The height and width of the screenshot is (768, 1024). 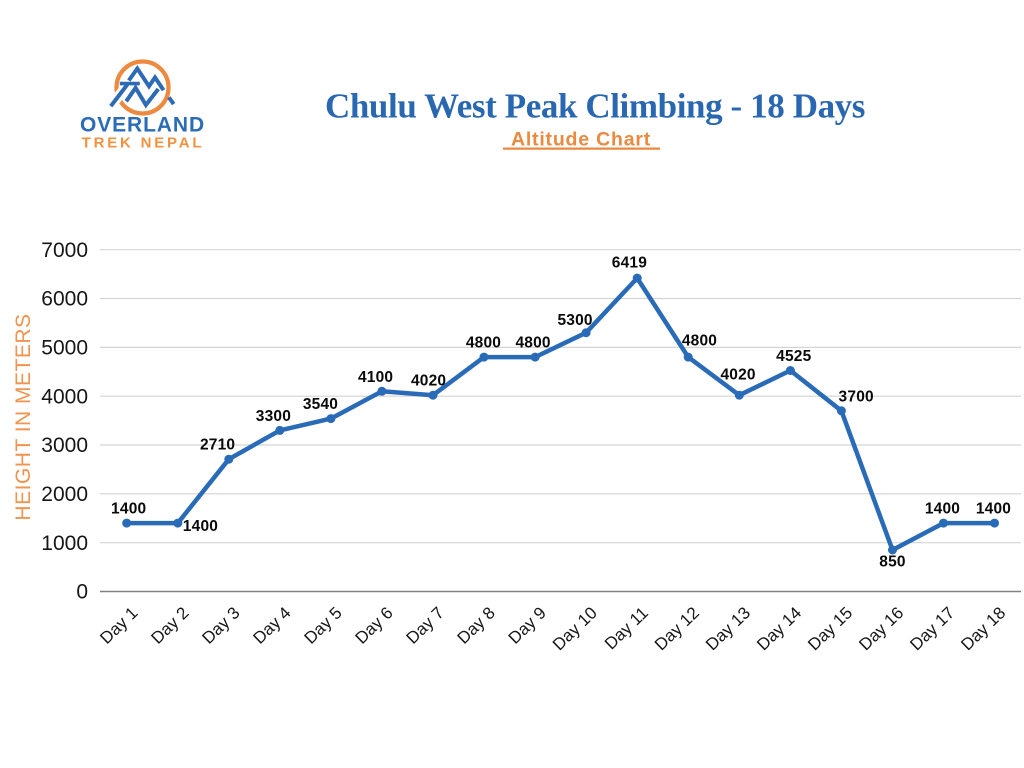 I want to click on svg-text: 1000, so click(x=64, y=543).